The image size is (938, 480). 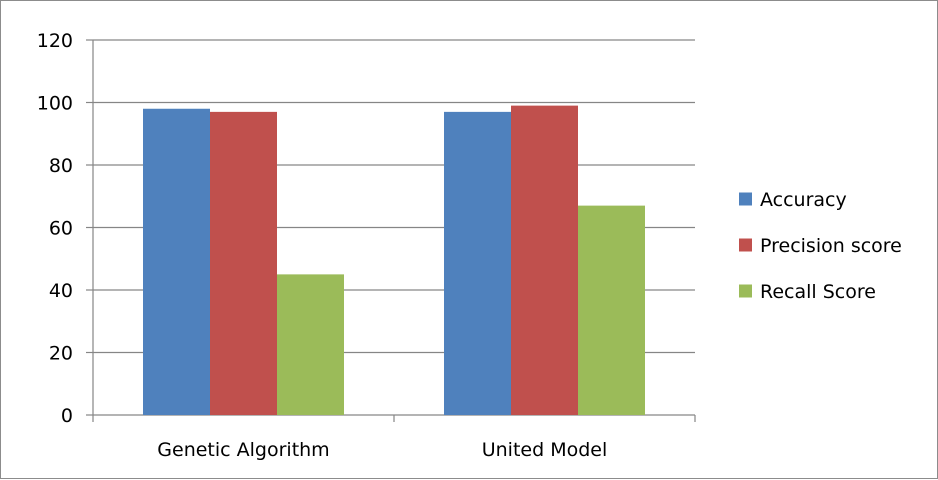 What do you see at coordinates (382, 450) in the screenshot?
I see `x-tick-labels: Genetic Algorithm United Model` at bounding box center [382, 450].